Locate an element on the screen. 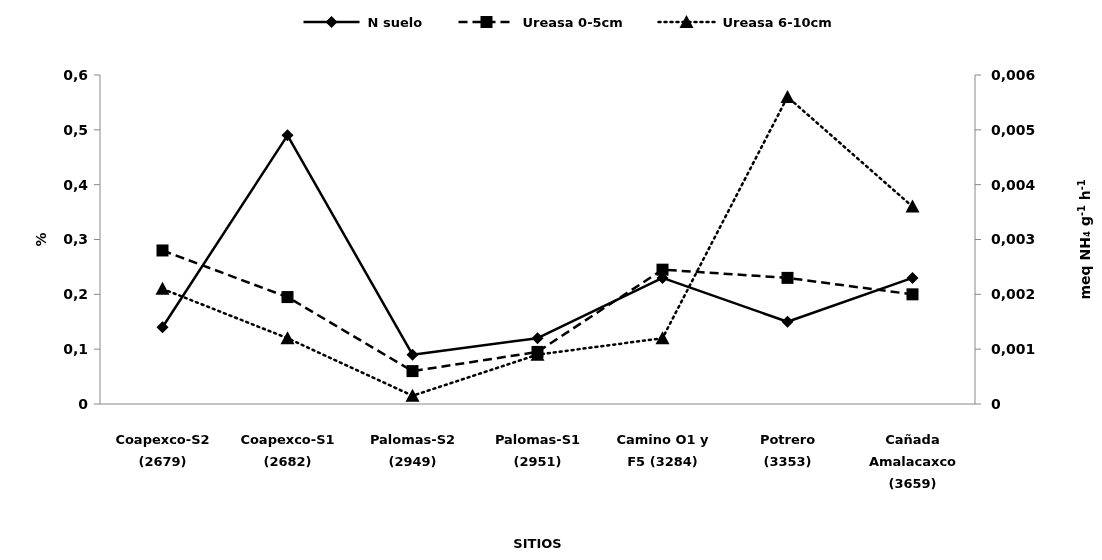  x-tick-label: Potrero (3353) is located at coordinates (787, 450).